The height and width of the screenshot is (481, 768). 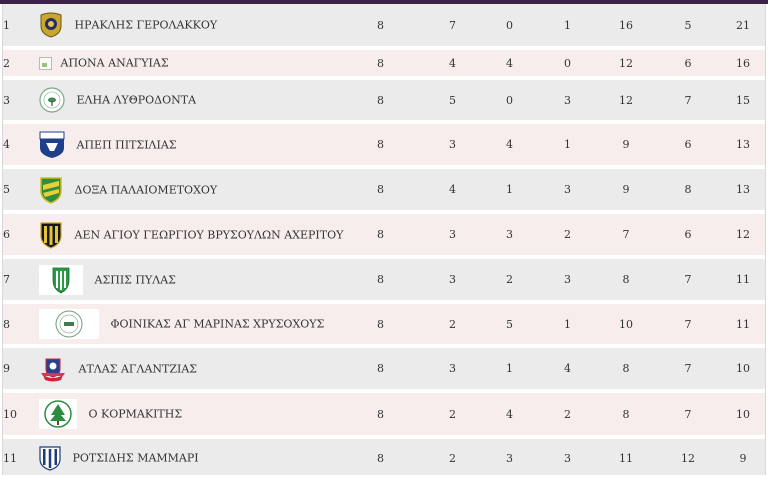 What do you see at coordinates (21, 27) in the screenshot?
I see `position-cell: 1` at bounding box center [21, 27].